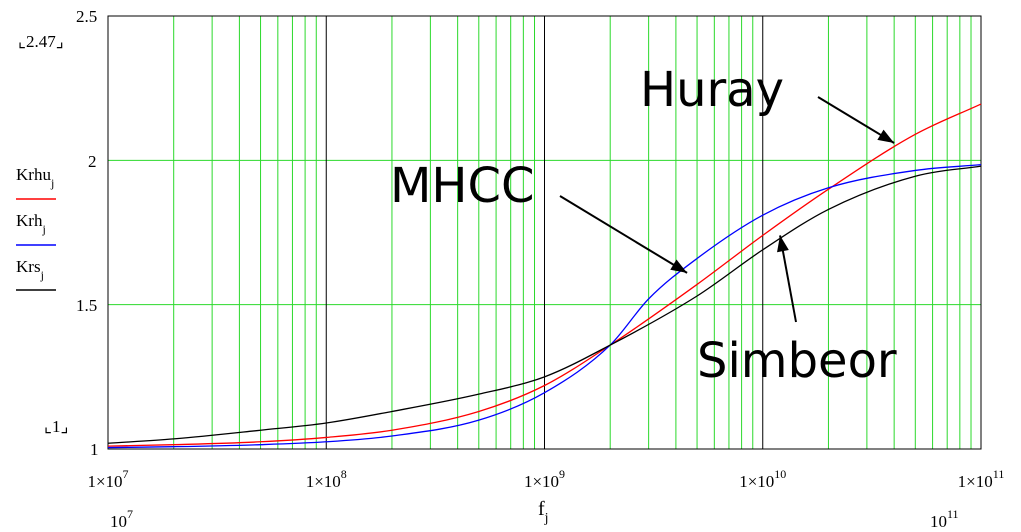 The width and height of the screenshot is (1021, 532). What do you see at coordinates (727, 209) in the screenshot?
I see `annotation-arrows` at bounding box center [727, 209].